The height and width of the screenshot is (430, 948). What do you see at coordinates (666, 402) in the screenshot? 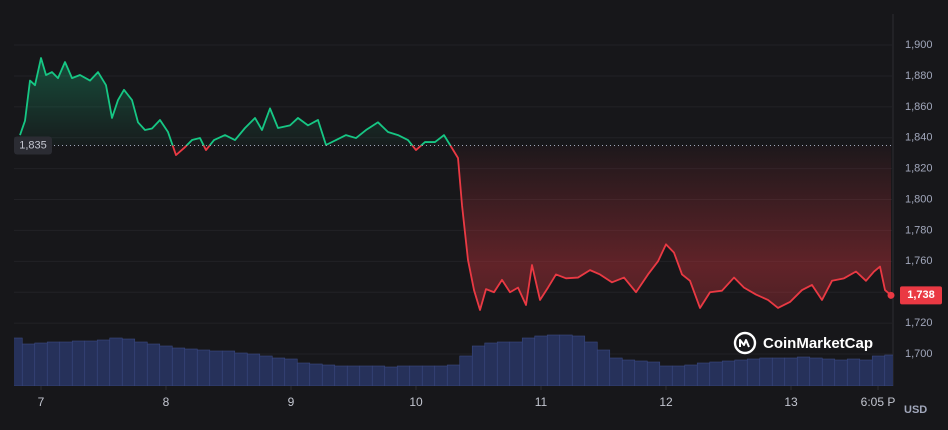
I see `x-tick-label: 12` at bounding box center [666, 402].